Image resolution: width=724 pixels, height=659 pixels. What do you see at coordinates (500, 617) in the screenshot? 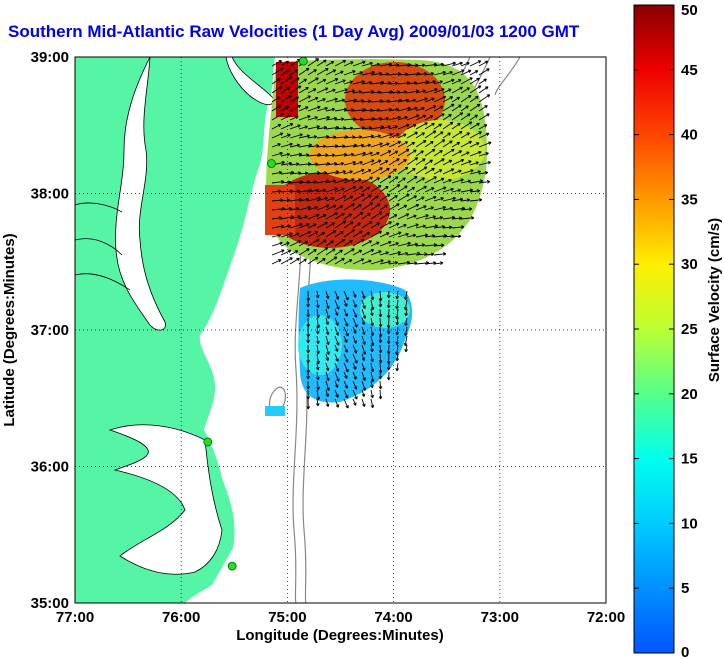
I see `x-tick-label: 73:00` at bounding box center [500, 617].